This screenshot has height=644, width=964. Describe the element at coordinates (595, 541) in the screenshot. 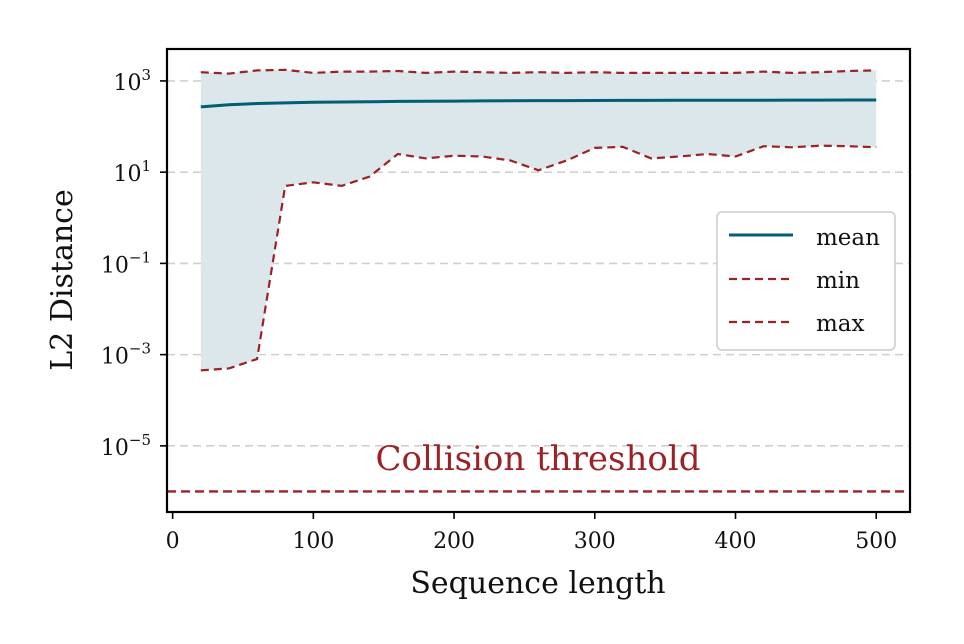

I see `x-tick-label: 300` at that location.